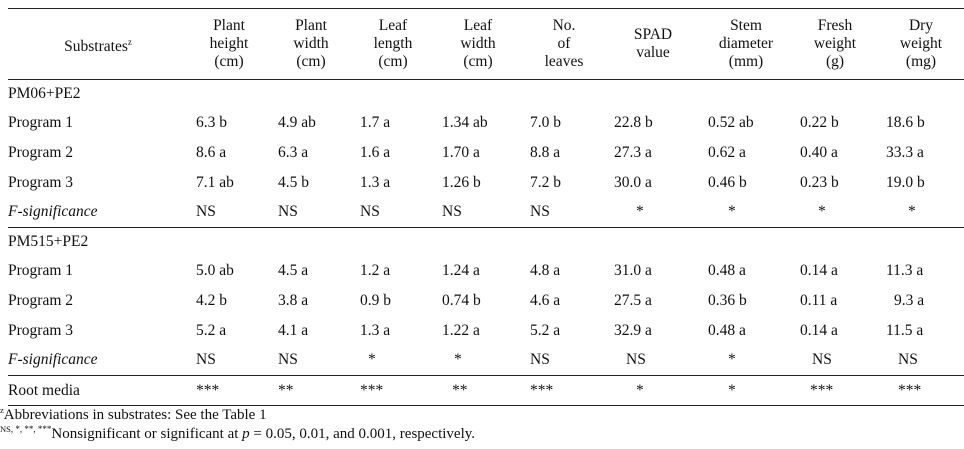 The height and width of the screenshot is (449, 964). I want to click on cell: 6.3 b, so click(211, 122).